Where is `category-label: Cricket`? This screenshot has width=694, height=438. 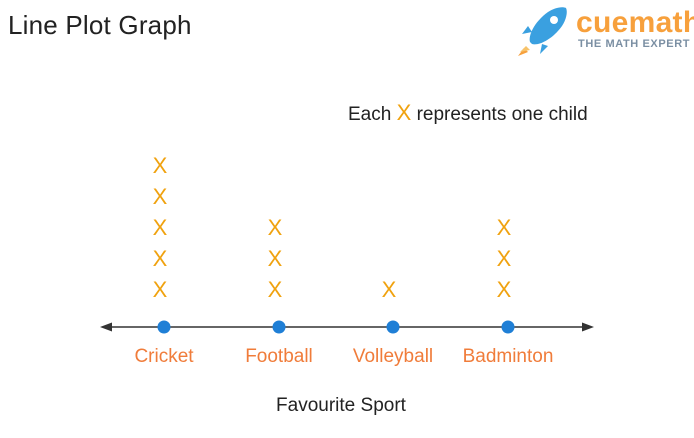 category-label: Cricket is located at coordinates (164, 356).